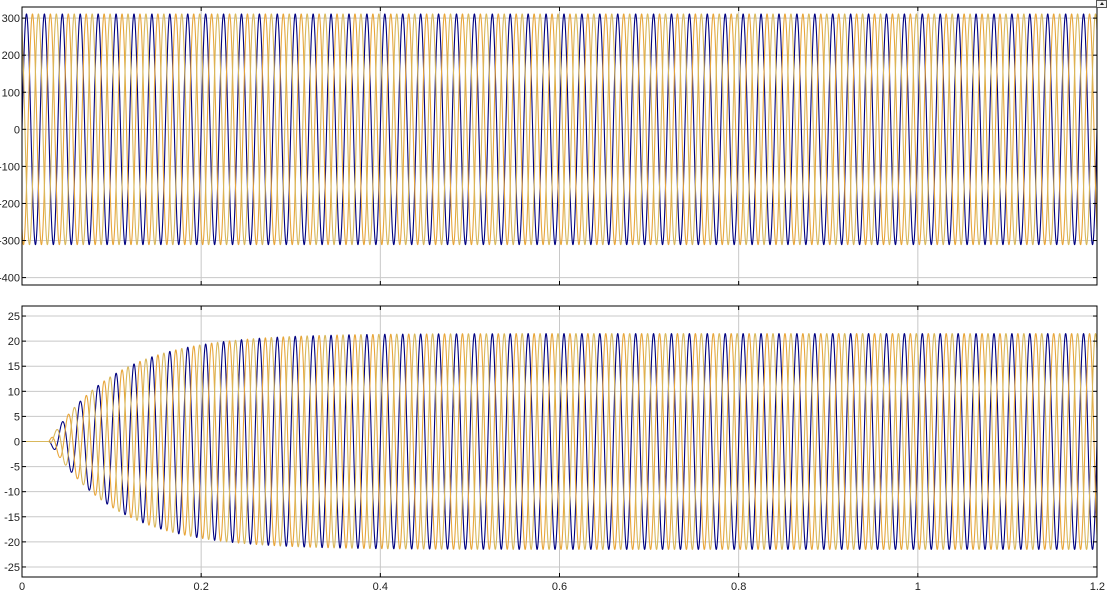 This screenshot has height=595, width=1108. I want to click on y-tick-label: -300, so click(10, 242).